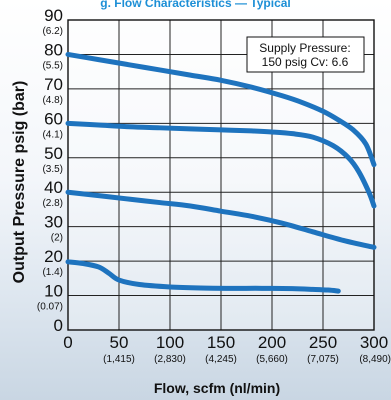 The image size is (391, 400). I want to click on y-tick-label: 50, so click(53, 153).